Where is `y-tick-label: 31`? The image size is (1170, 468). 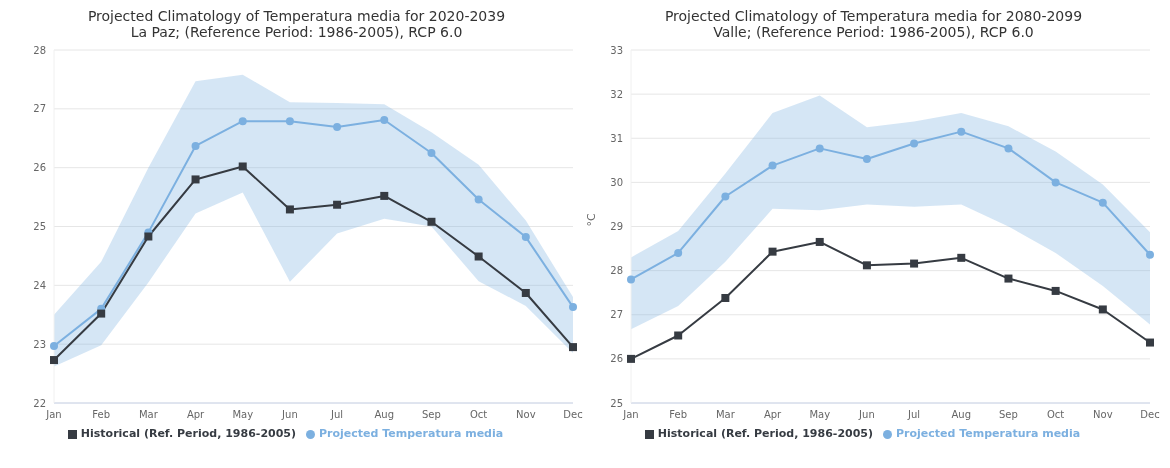
y-tick-label: 31 is located at coordinates (616, 138).